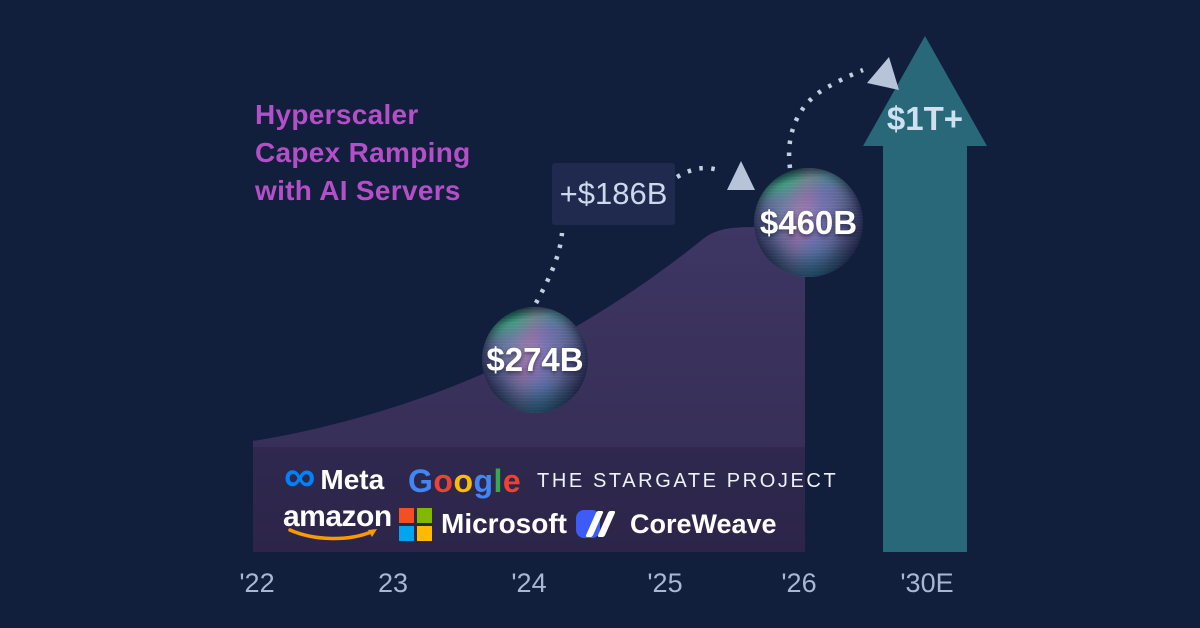  Describe the element at coordinates (925, 118) in the screenshot. I see `projection-label: $1T+` at that location.